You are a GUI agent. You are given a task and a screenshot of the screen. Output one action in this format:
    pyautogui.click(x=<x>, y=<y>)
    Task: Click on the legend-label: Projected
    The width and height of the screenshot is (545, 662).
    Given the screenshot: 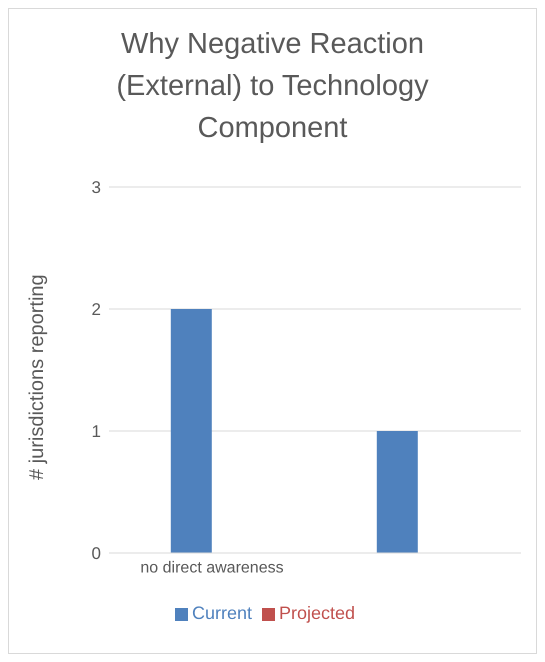 What is the action you would take?
    pyautogui.click(x=317, y=613)
    